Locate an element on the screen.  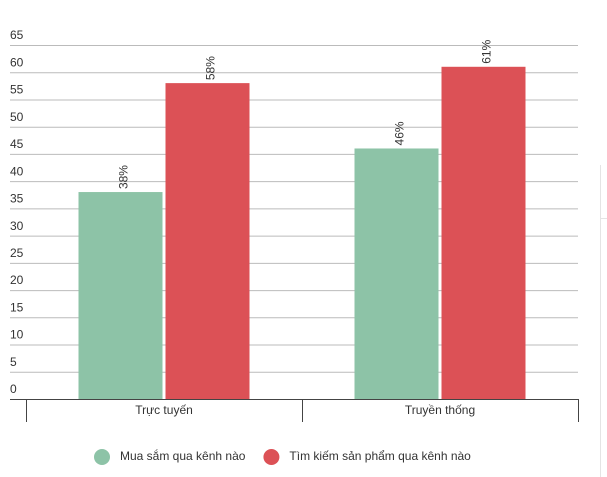
y-tick-label: 65 is located at coordinates (17, 35).